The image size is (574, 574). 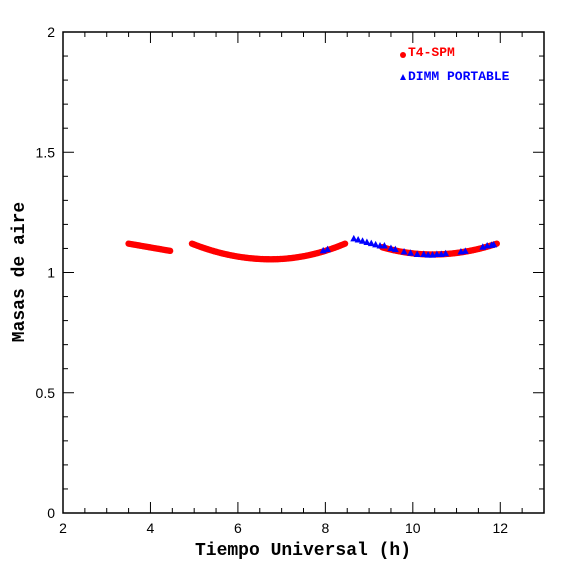 I want to click on legend: T4-SPM DIMM PORTABLE, so click(x=455, y=64).